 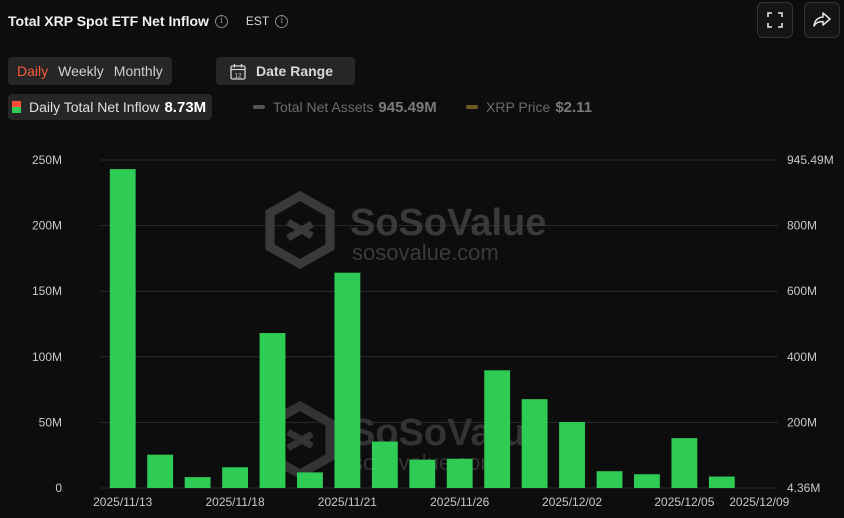 What do you see at coordinates (257, 21) in the screenshot?
I see `timezone-label: EST` at bounding box center [257, 21].